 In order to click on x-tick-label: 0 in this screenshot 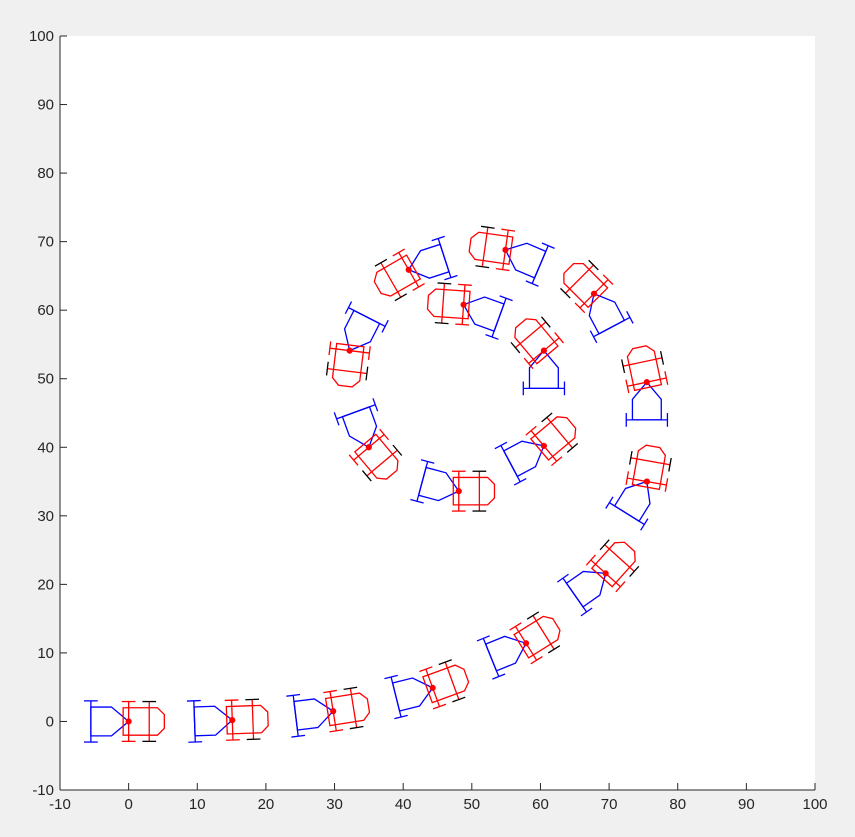, I will do `click(128, 804)`.